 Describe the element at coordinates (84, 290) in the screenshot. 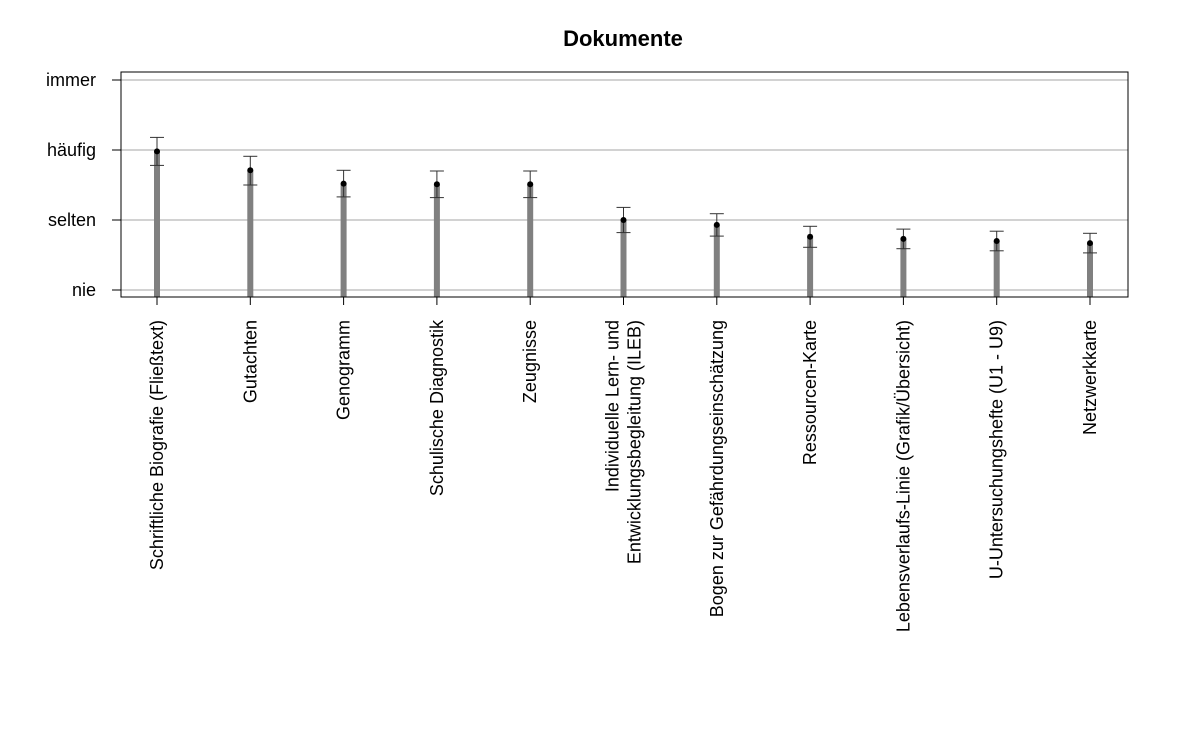

I see `y-tick-label: nie` at that location.